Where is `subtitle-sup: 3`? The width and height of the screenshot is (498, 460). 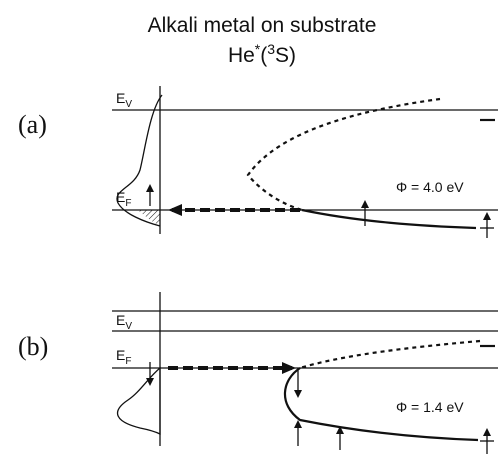 subtitle-sup: 3 is located at coordinates (271, 49).